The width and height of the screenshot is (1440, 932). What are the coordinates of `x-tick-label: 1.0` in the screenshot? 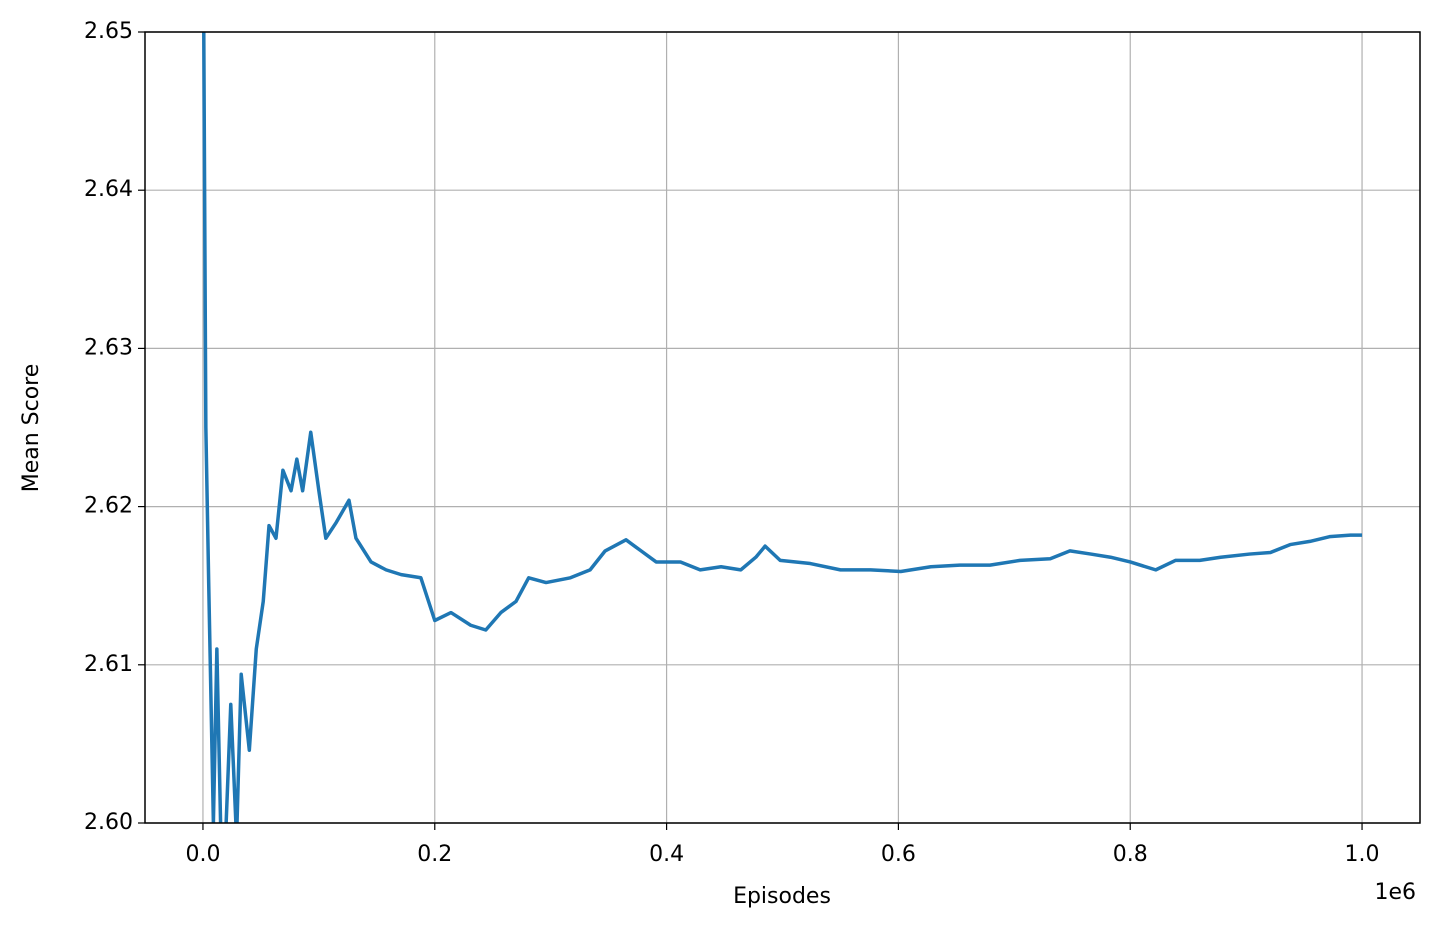 It's located at (1362, 854).